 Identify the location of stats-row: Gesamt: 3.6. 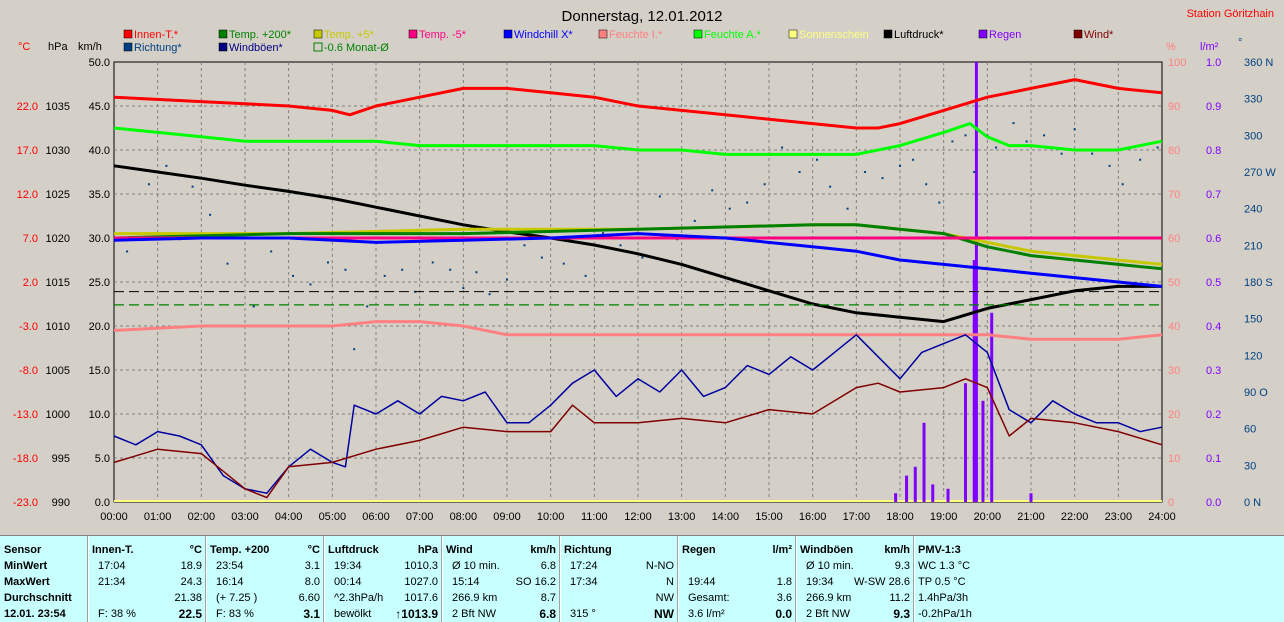
(737, 598).